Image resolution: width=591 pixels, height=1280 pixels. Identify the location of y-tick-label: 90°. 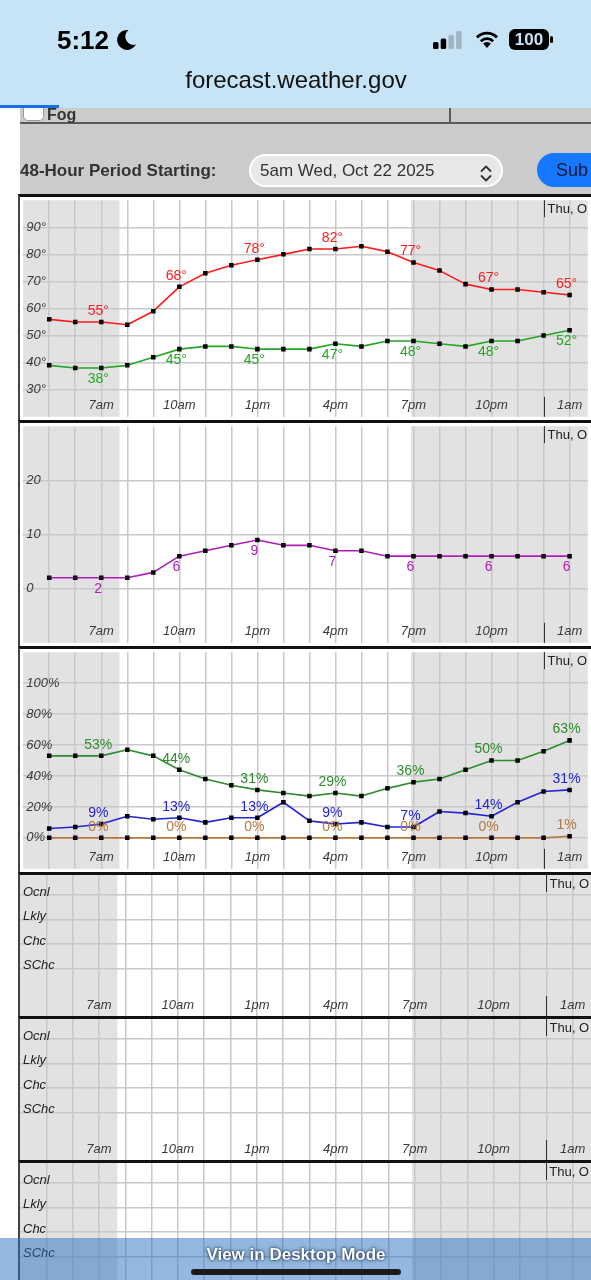
(36, 226).